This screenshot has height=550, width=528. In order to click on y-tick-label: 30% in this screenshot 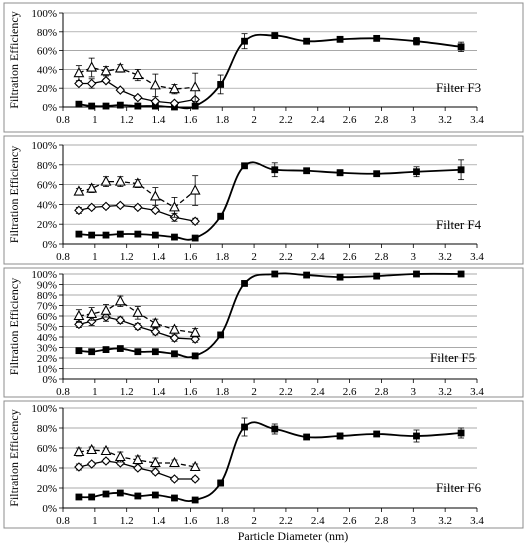, I will do `click(47, 349)`.